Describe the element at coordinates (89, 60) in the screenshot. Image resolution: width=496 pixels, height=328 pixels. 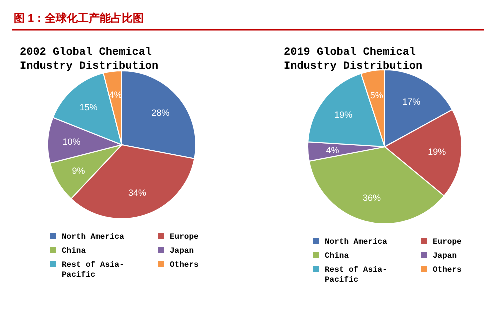
I see `chart-title: 2002 Global Chemical Industry Distribution` at that location.